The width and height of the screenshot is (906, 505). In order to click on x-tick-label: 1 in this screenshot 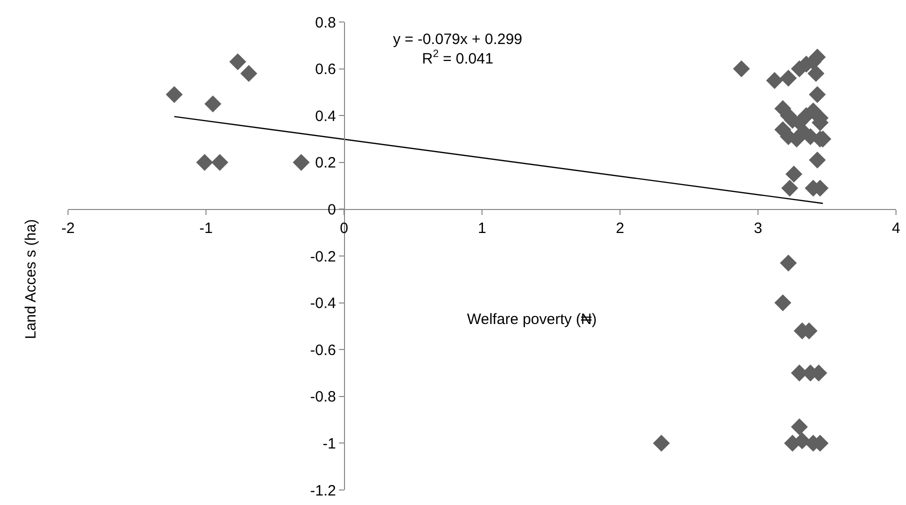, I will do `click(482, 229)`.